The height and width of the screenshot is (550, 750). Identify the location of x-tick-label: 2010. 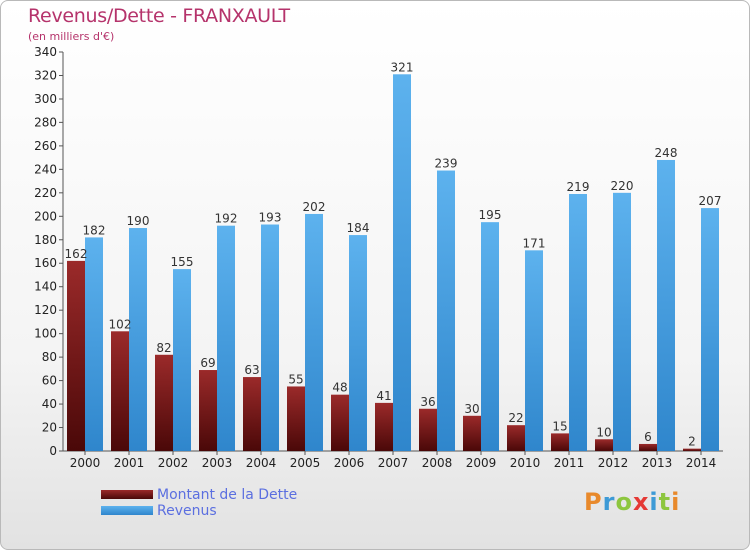
(525, 463).